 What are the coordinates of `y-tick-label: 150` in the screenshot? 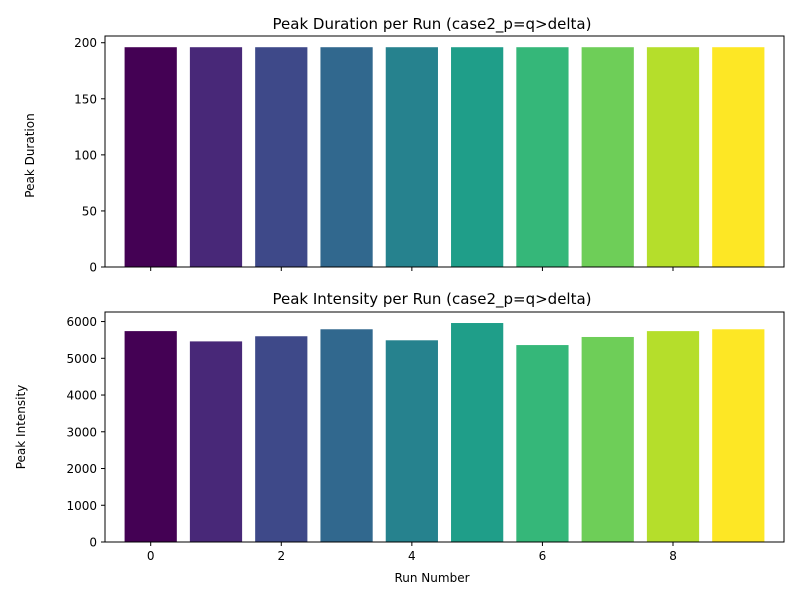 It's located at (85, 99).